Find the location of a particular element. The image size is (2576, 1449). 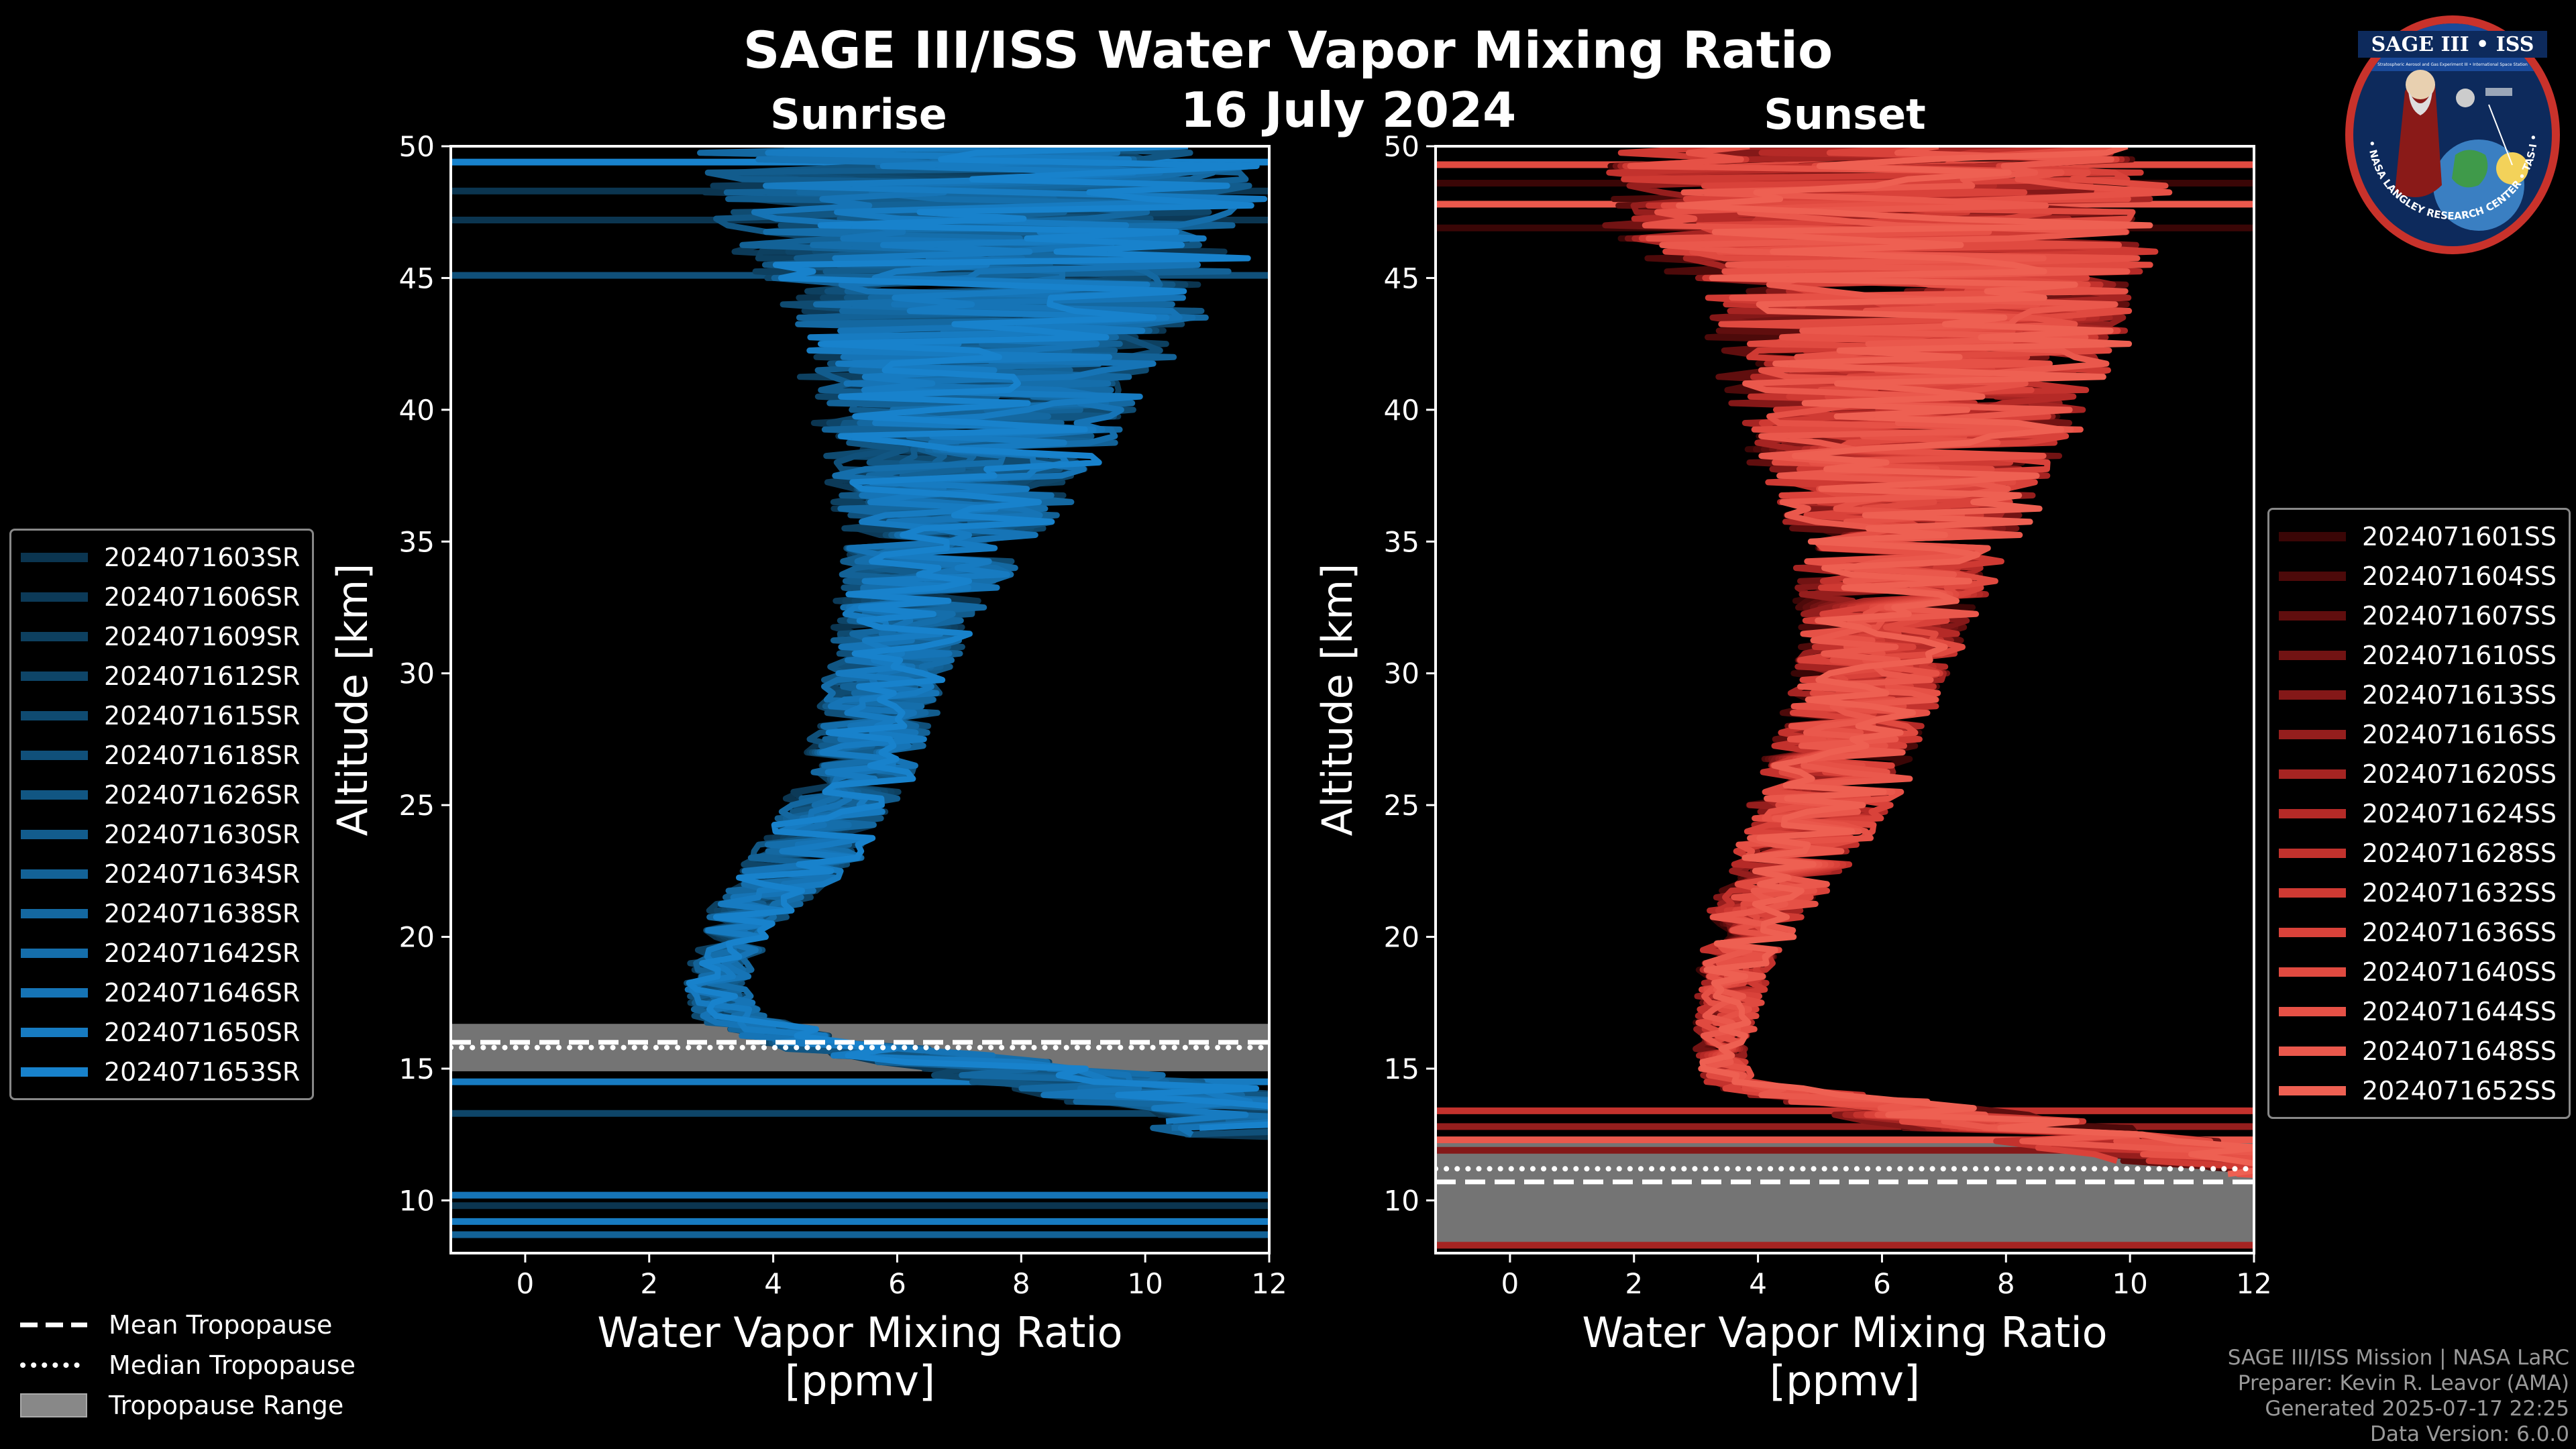

x-axis-unit-label: [ppmv] is located at coordinates (1845, 1380).